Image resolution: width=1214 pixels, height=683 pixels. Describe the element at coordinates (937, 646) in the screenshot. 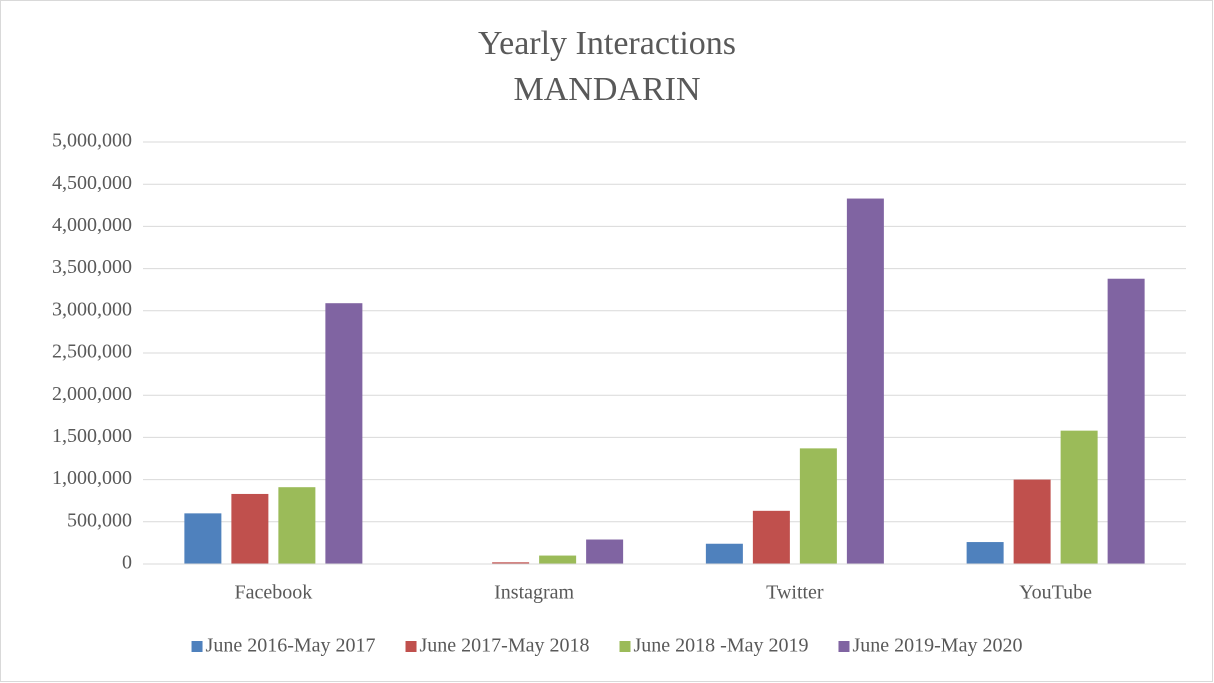

I see `legend-label: June 2019-May 2020` at that location.